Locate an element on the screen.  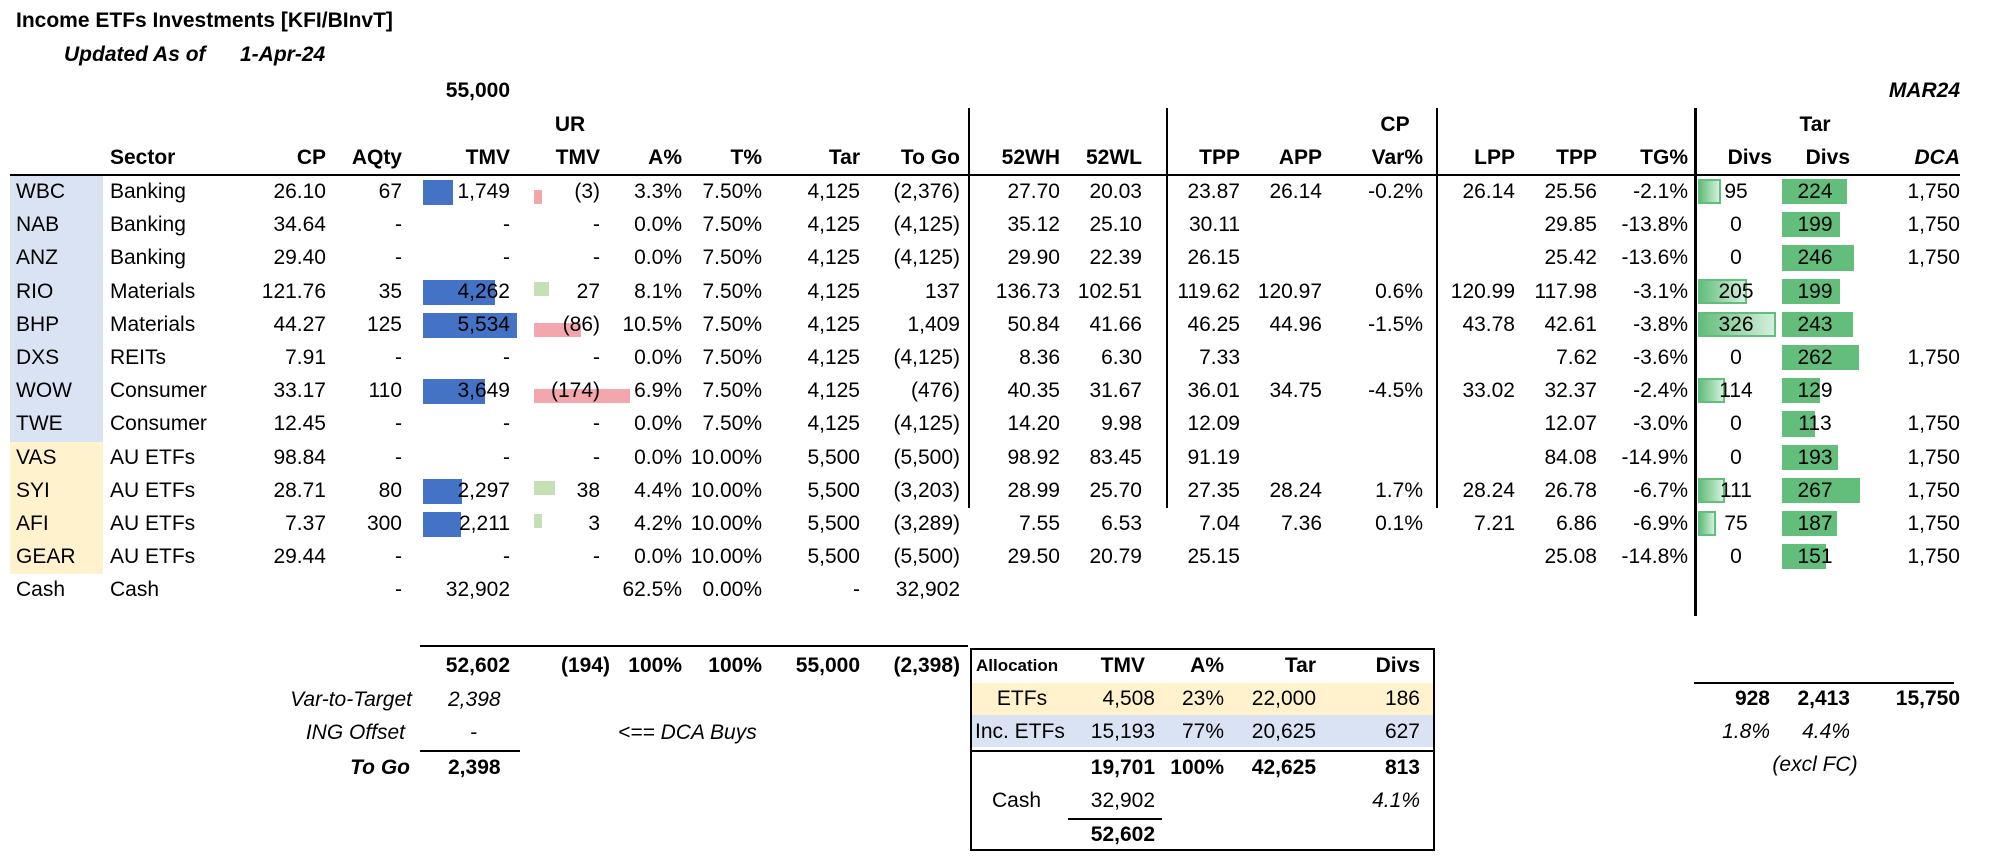
cell-cp: 28.71 is located at coordinates (299, 490).